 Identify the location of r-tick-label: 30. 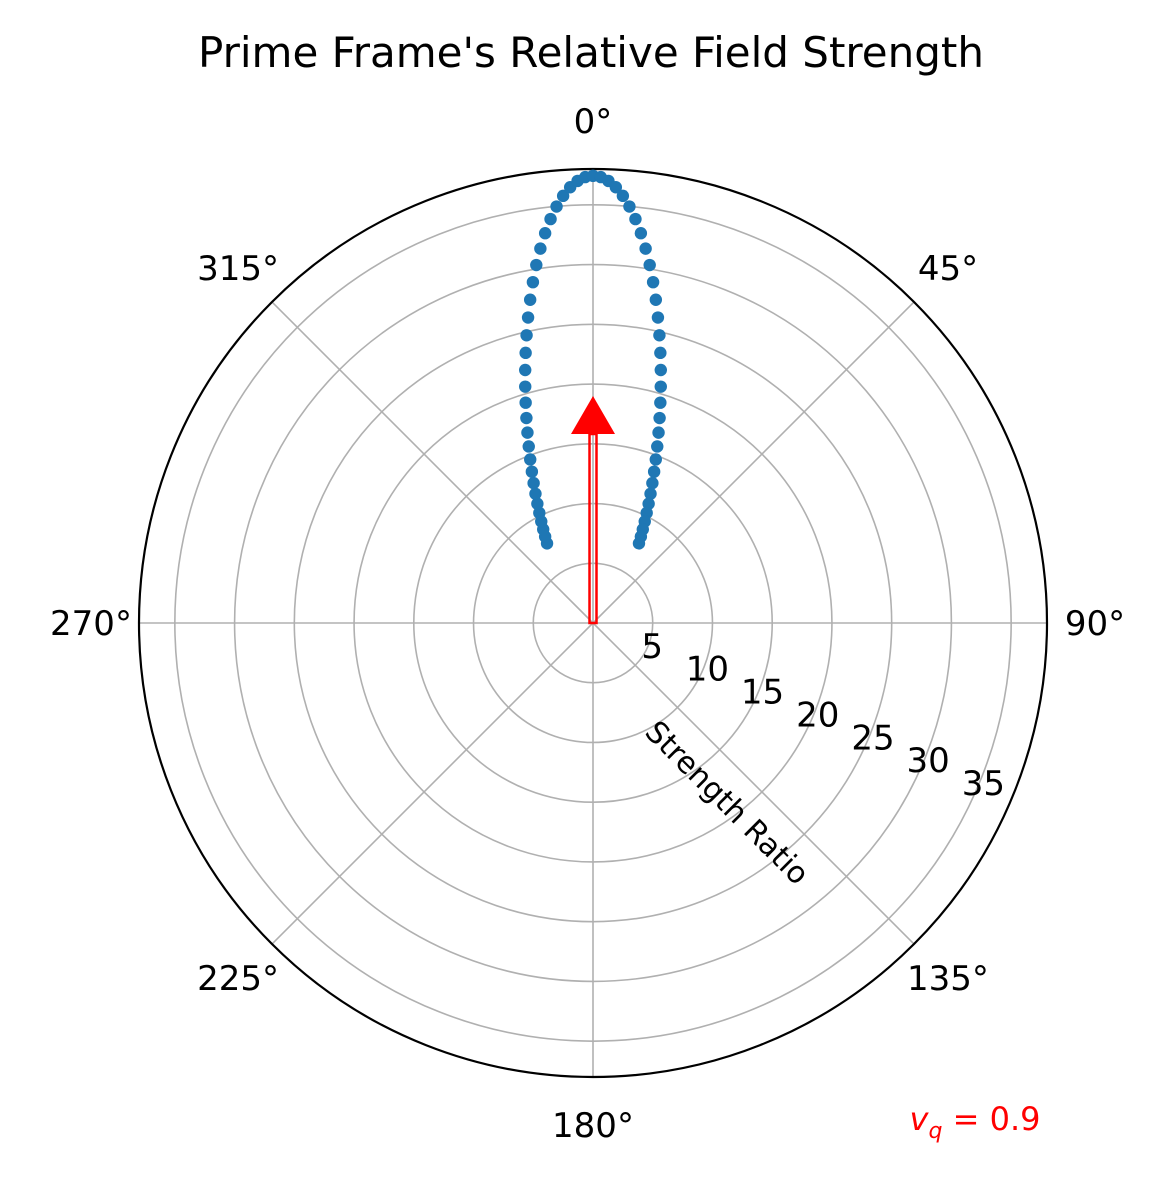
(928, 761).